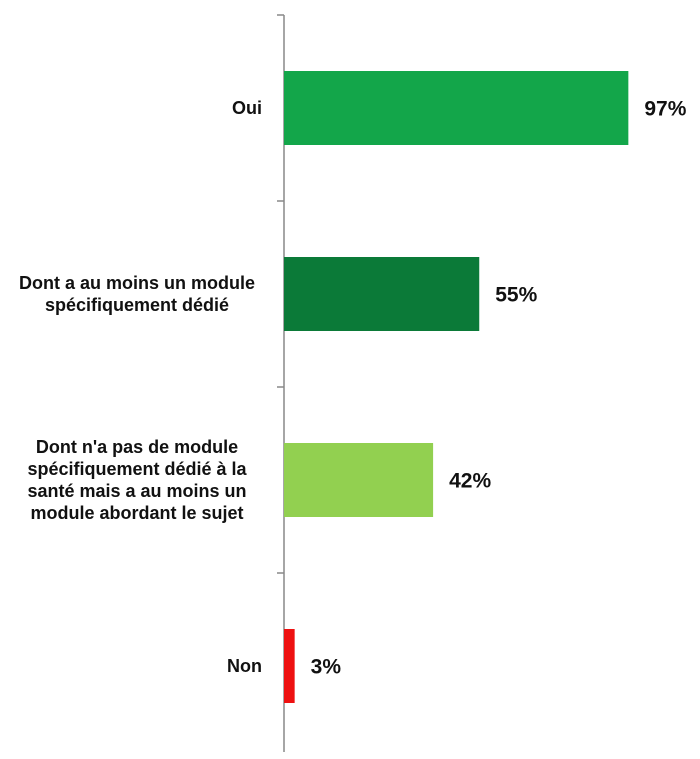 The height and width of the screenshot is (759, 700). I want to click on category-label: Oui, so click(247, 108).